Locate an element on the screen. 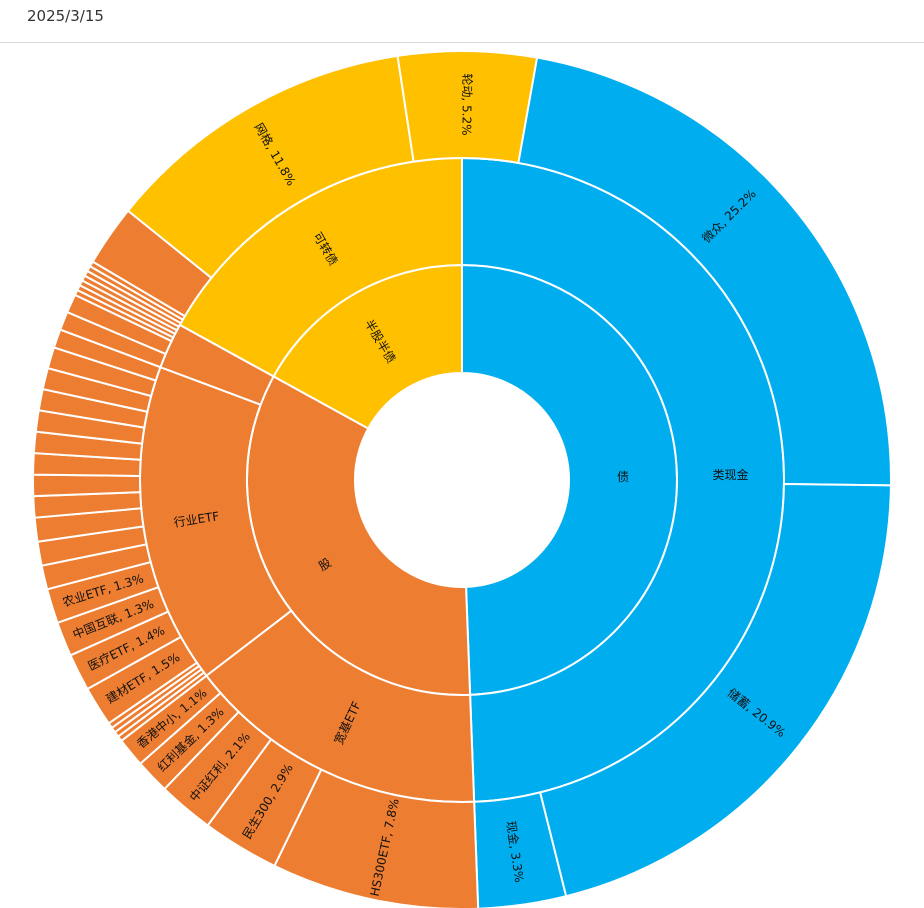 This screenshot has height=908, width=924. segment-label-L1-0: 债 is located at coordinates (623, 477).